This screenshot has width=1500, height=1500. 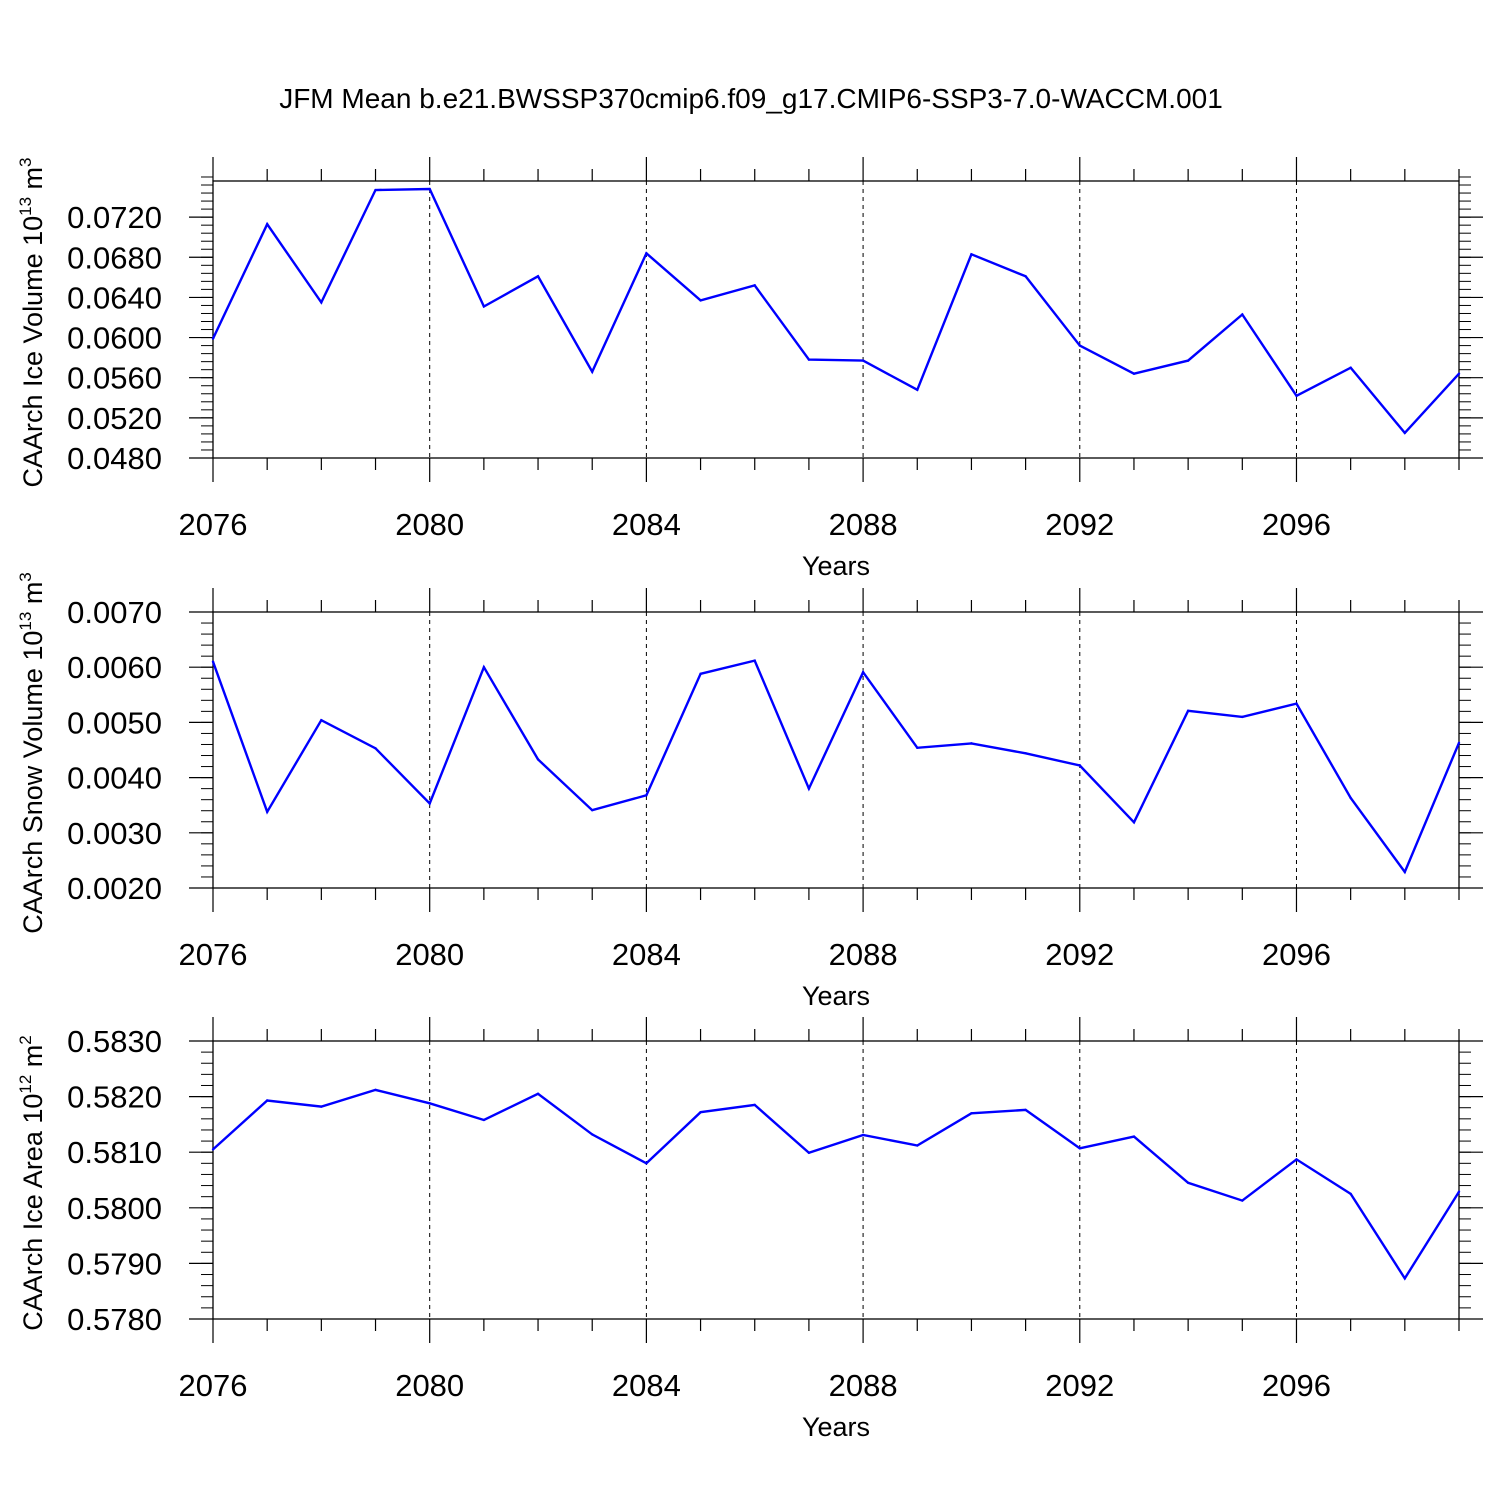 I want to click on y-tick-label: 0.5800, so click(x=114, y=1208).